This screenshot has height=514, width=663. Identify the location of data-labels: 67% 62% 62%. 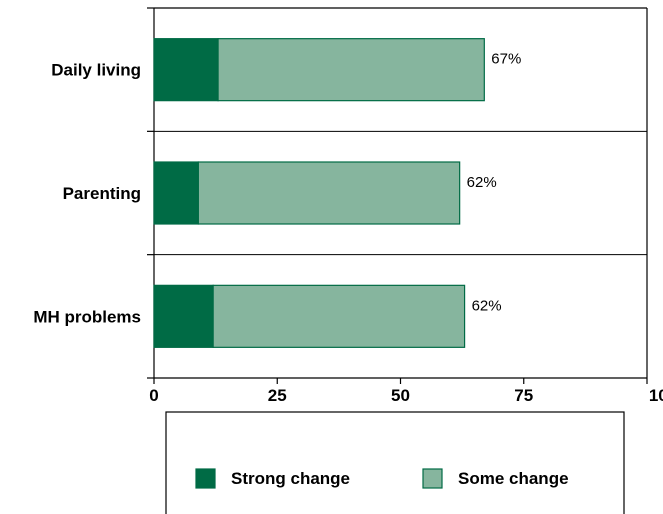
(494, 183).